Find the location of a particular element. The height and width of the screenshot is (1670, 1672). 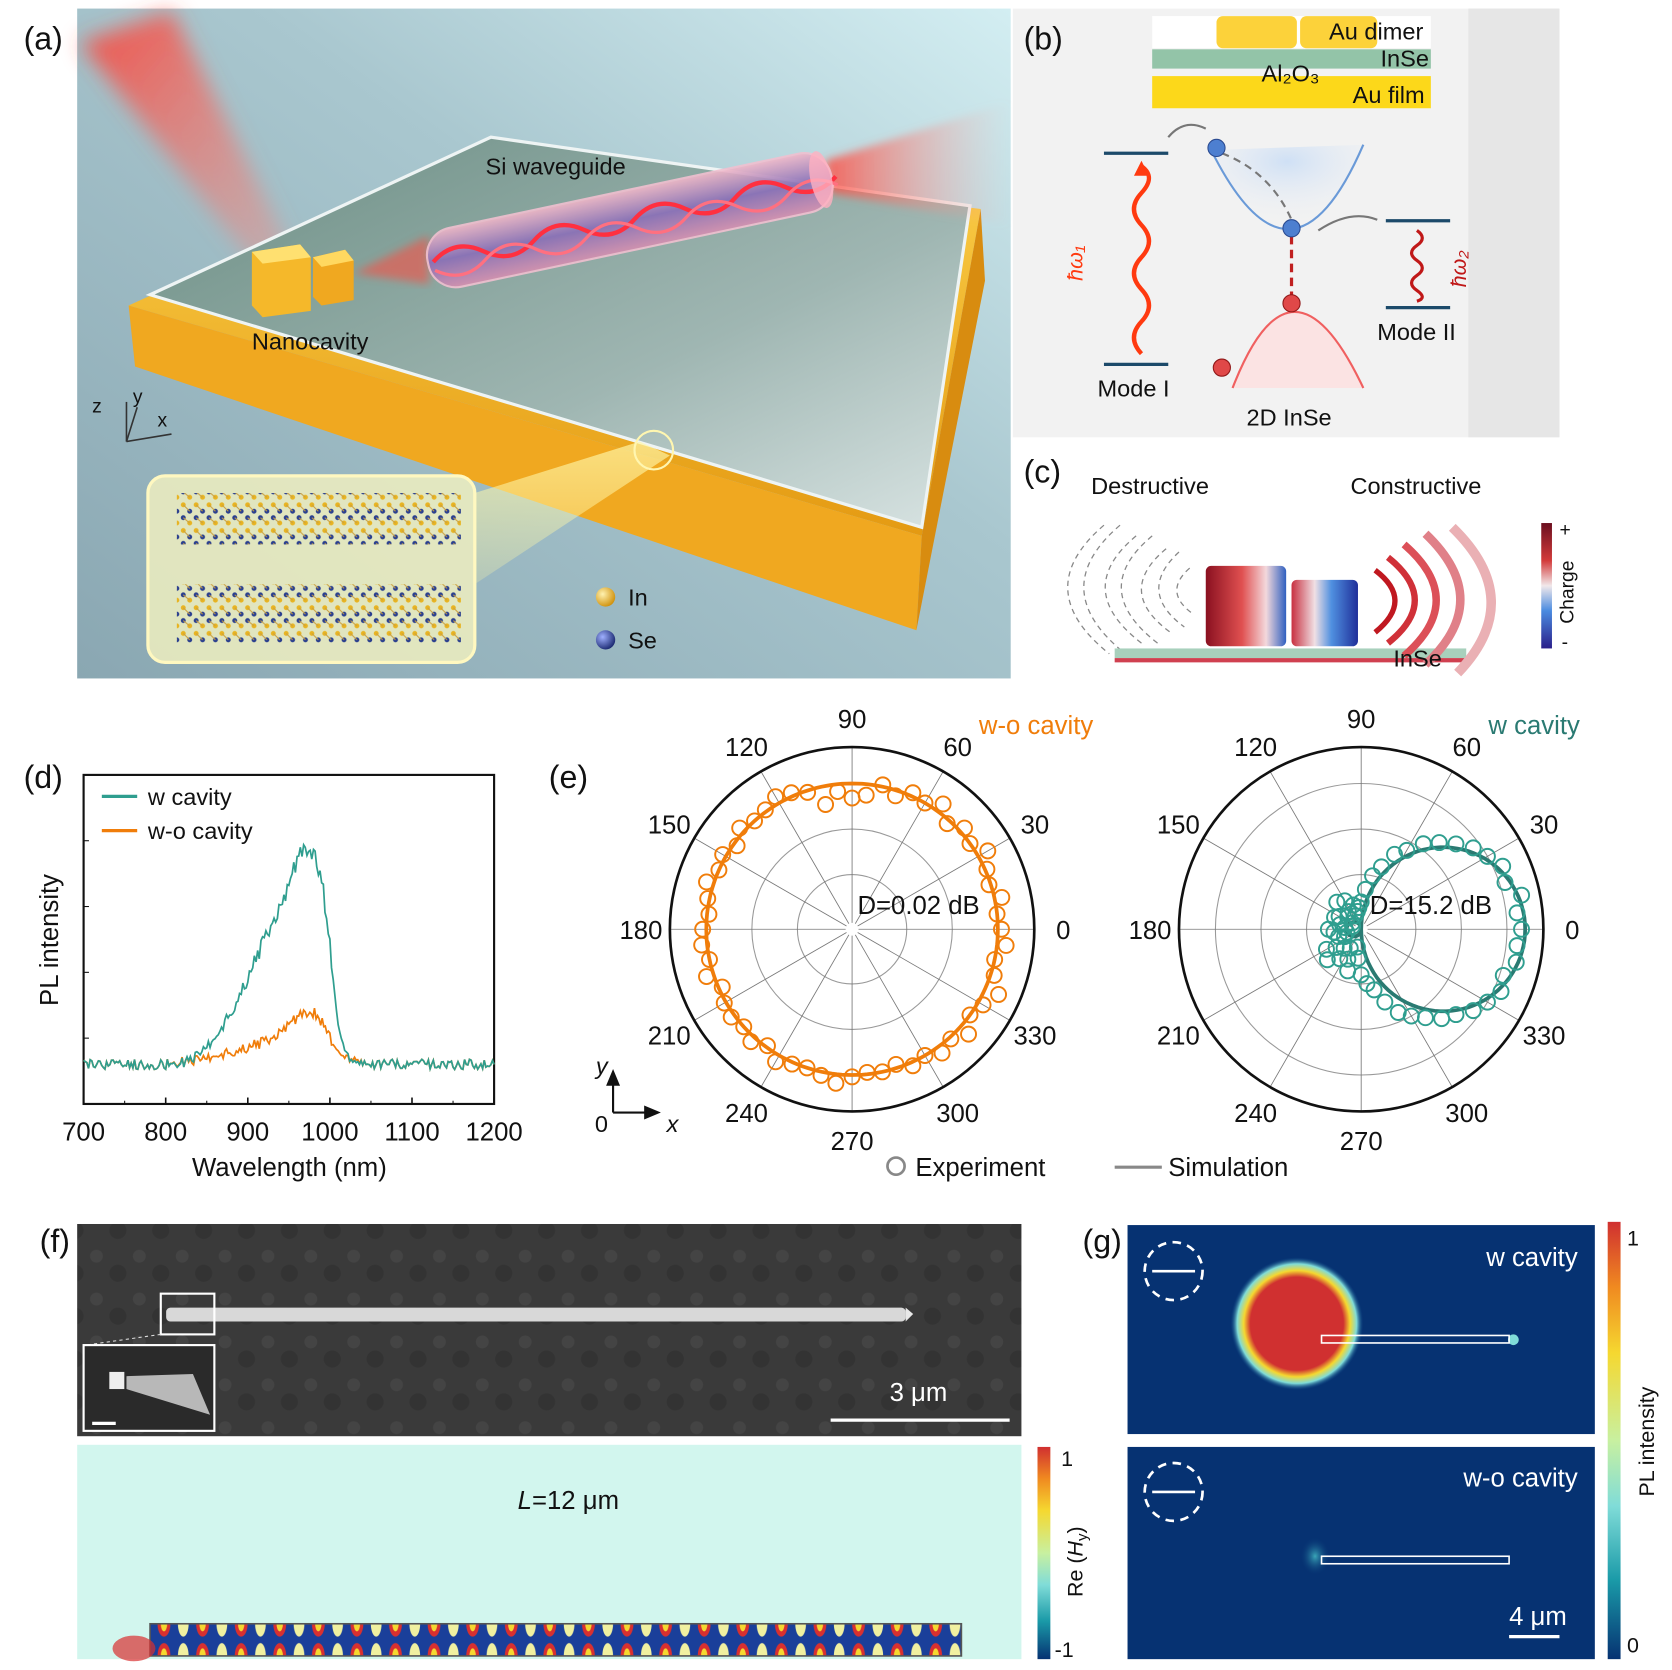

pl-scale-label: 4 μm is located at coordinates (1538, 1617).